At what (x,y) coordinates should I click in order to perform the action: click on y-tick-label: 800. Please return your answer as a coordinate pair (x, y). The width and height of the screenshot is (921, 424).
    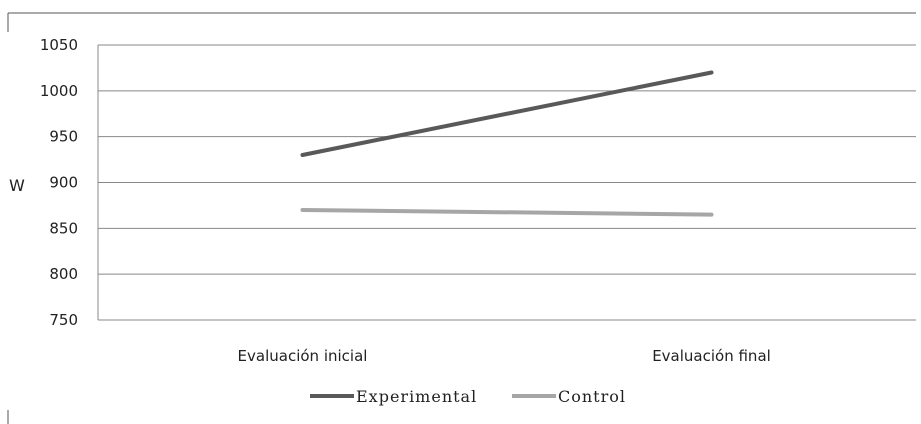
    Looking at the image, I should click on (63, 274).